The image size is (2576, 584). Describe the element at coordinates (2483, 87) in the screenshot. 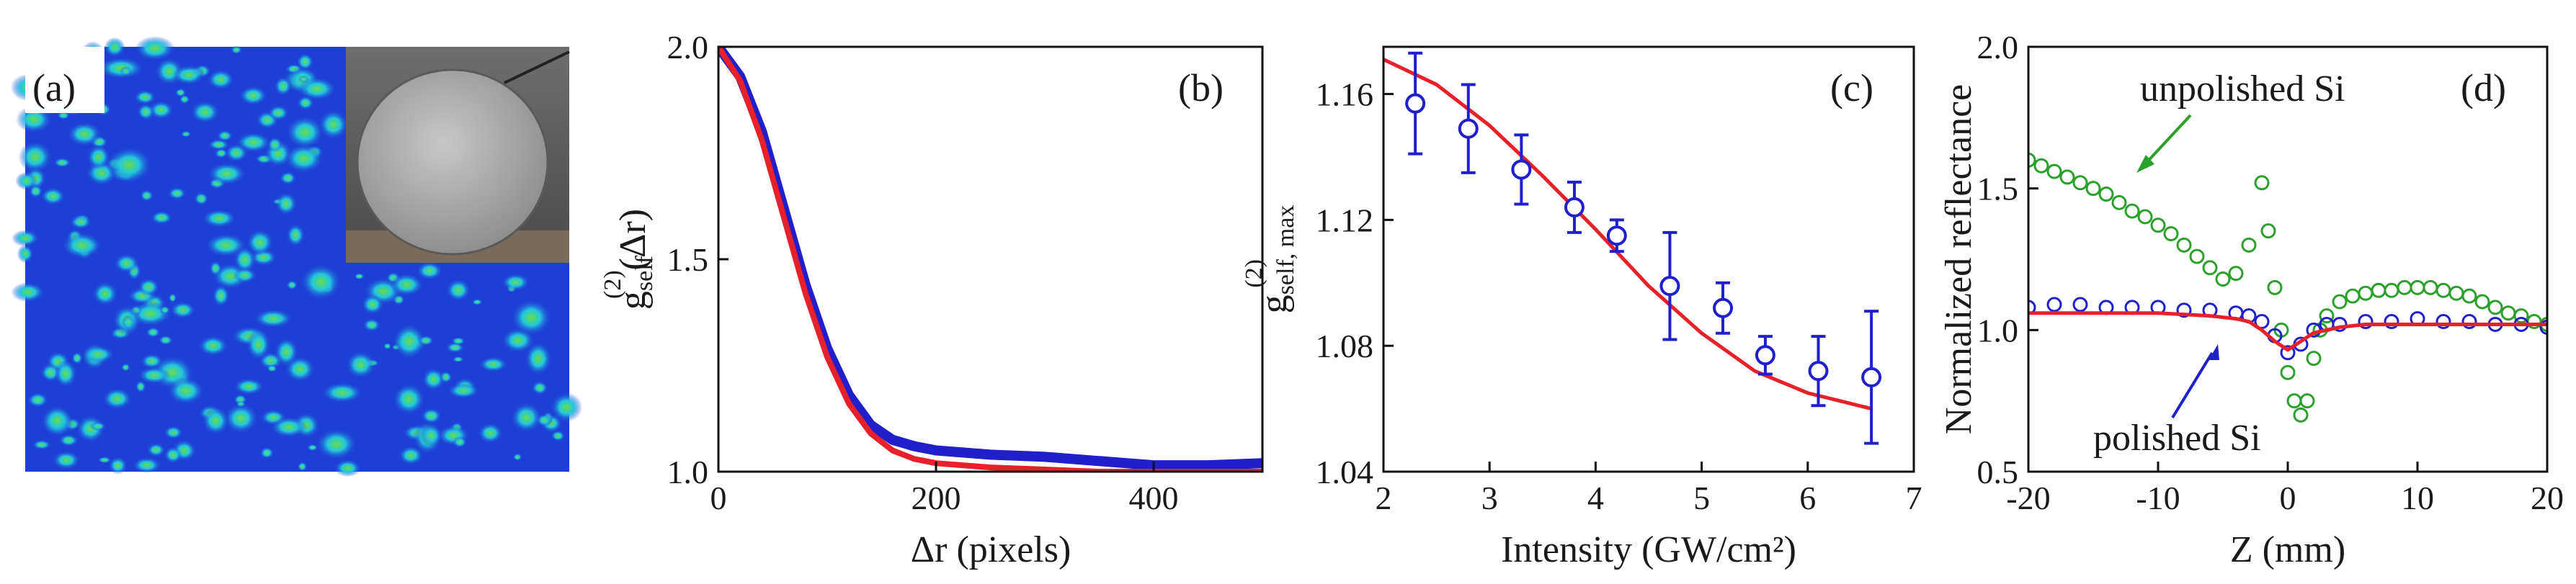

I see `panel-label-d: (d)` at that location.